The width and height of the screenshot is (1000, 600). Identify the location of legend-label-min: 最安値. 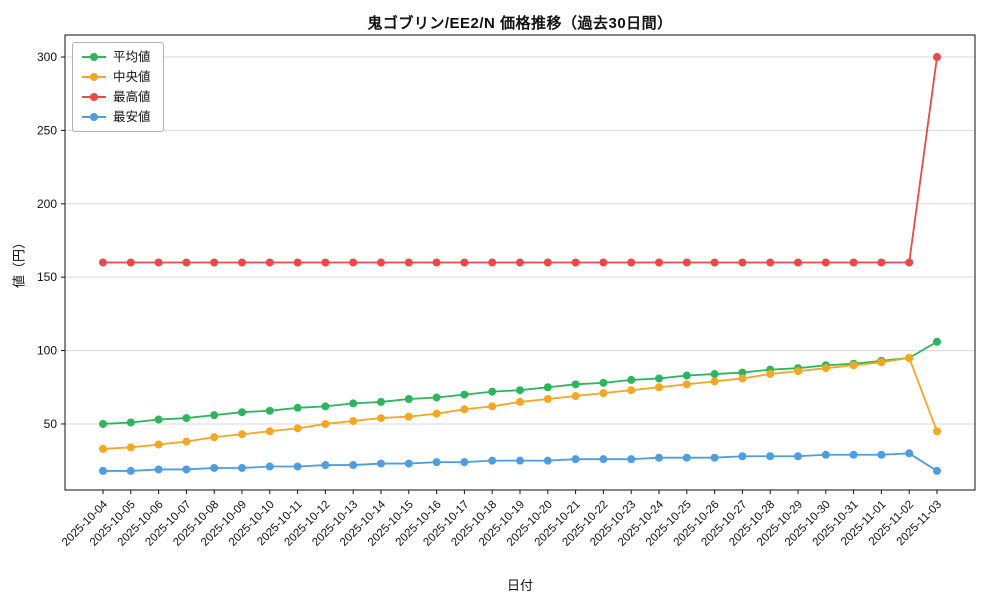
(132, 117).